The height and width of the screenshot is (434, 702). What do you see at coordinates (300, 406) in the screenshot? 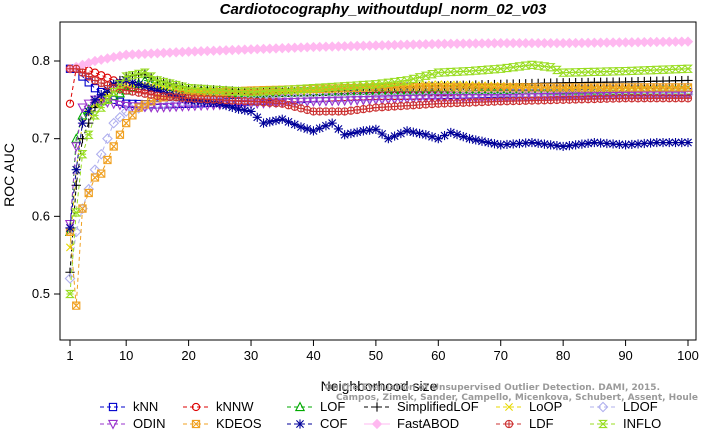
I see `legend-marker-lof` at bounding box center [300, 406].